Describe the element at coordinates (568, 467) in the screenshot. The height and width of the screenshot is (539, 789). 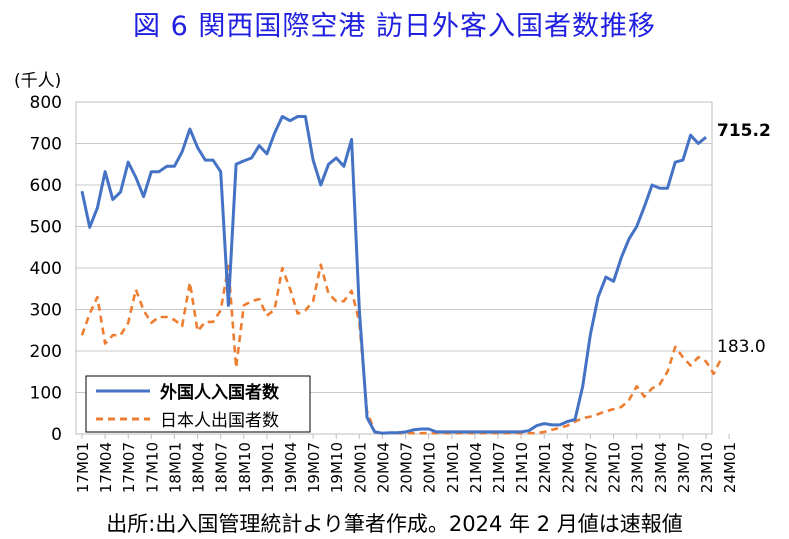
I see `x-tick-label: 22M04` at that location.